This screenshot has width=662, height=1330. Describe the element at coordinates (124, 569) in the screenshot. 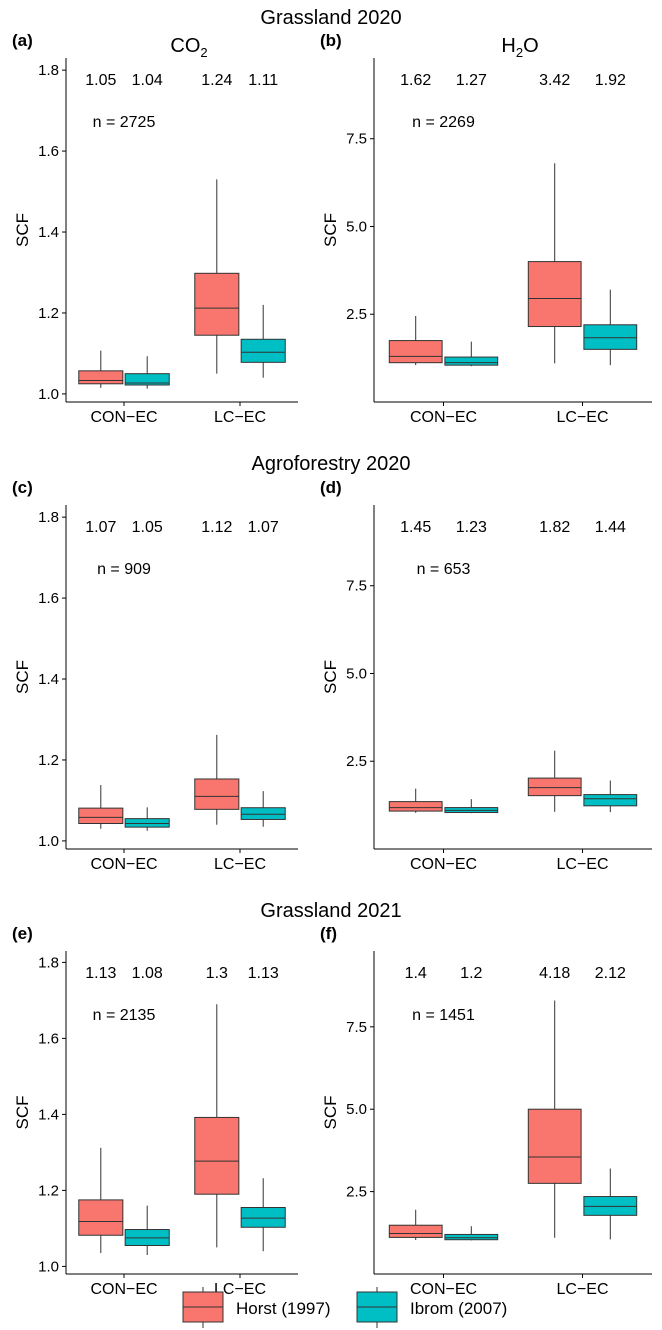

I see `n-label: n = 909` at that location.